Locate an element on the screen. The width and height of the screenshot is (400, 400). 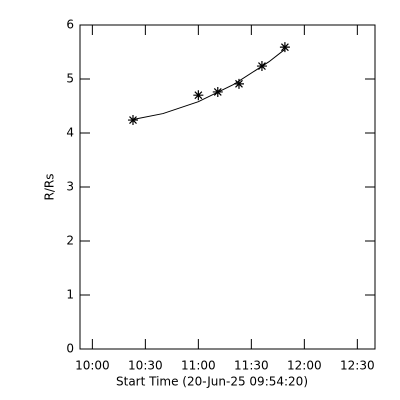
y-tick-label: 3 is located at coordinates (70, 187).